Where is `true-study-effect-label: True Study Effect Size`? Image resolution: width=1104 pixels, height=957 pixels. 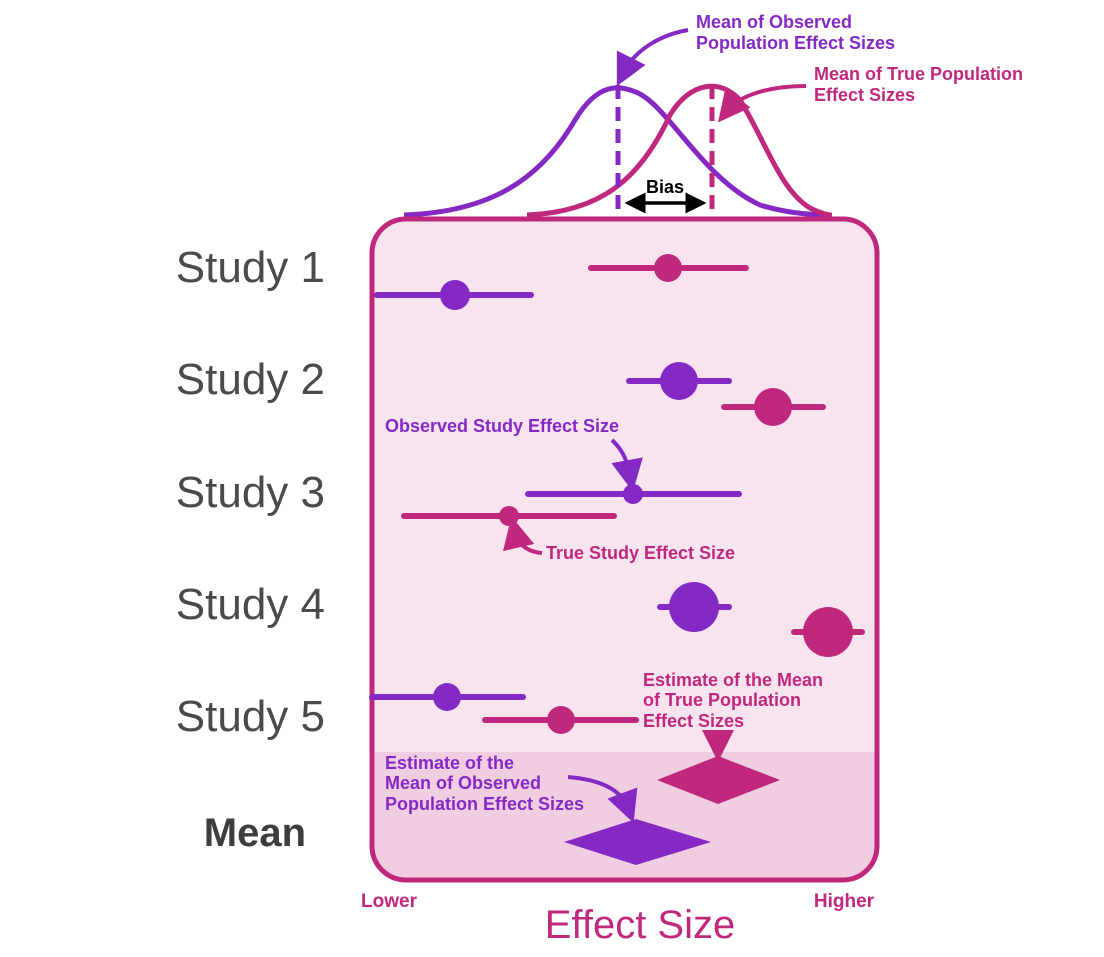
true-study-effect-label: True Study Effect Size is located at coordinates (640, 553).